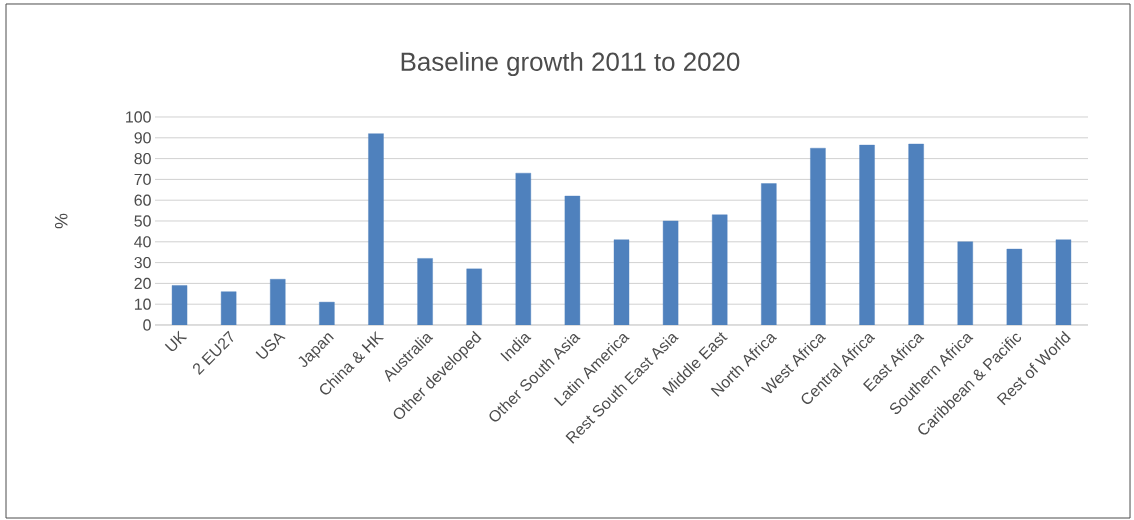  What do you see at coordinates (570, 64) in the screenshot?
I see `chart-title: Baseline growth 2011 to 2020` at bounding box center [570, 64].